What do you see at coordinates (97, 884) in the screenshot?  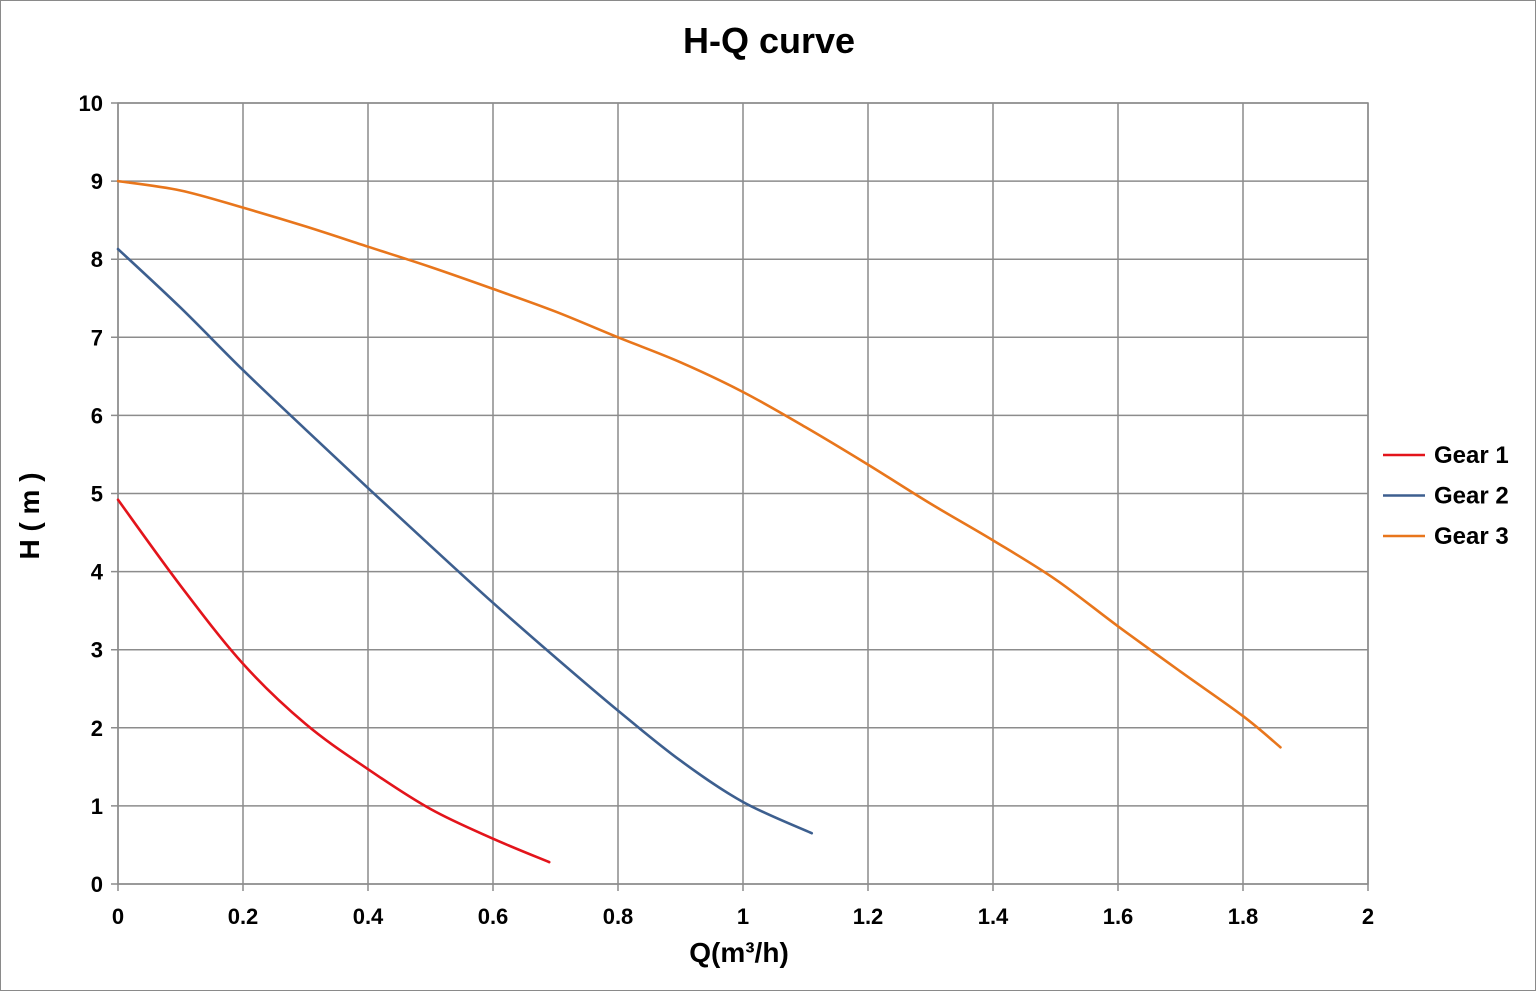 I see `y-tick-label: 0` at bounding box center [97, 884].